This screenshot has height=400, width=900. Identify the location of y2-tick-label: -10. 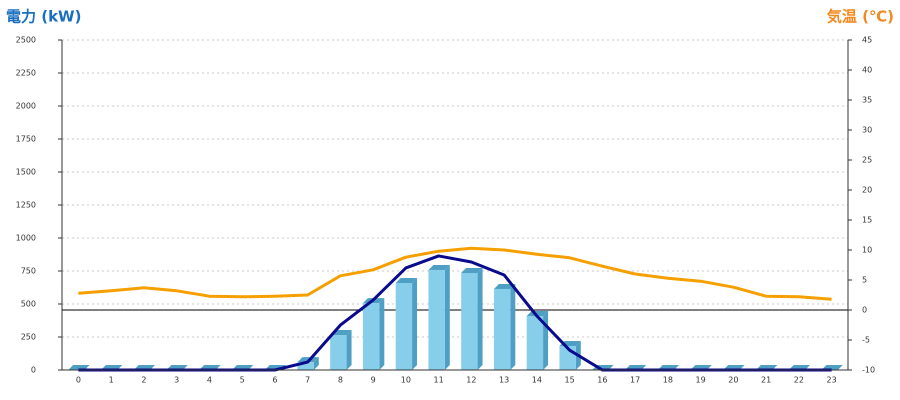
(868, 370).